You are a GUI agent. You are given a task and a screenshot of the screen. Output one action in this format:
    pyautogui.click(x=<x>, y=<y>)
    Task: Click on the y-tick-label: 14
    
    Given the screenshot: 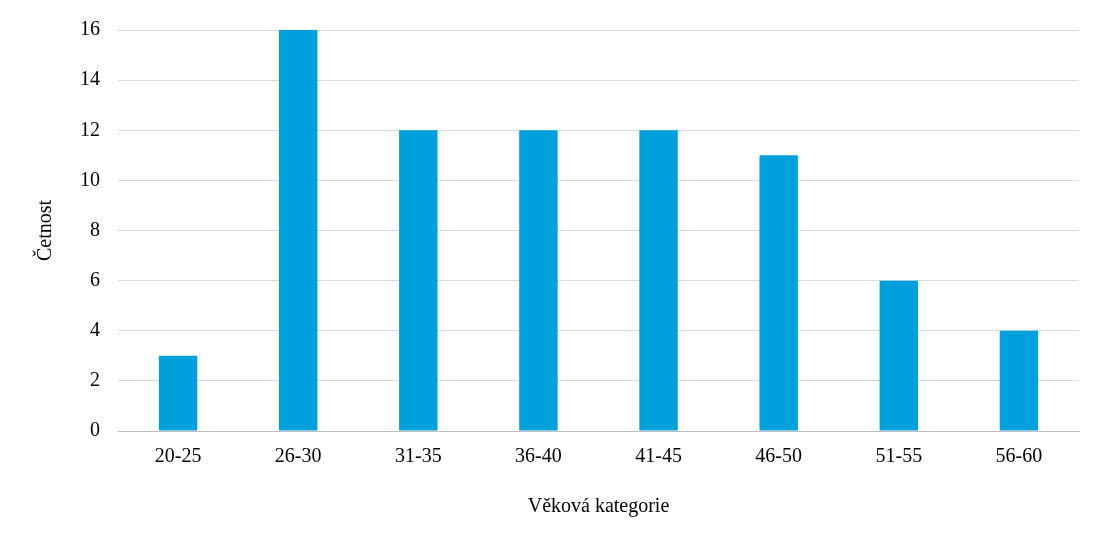 What is the action you would take?
    pyautogui.click(x=90, y=78)
    